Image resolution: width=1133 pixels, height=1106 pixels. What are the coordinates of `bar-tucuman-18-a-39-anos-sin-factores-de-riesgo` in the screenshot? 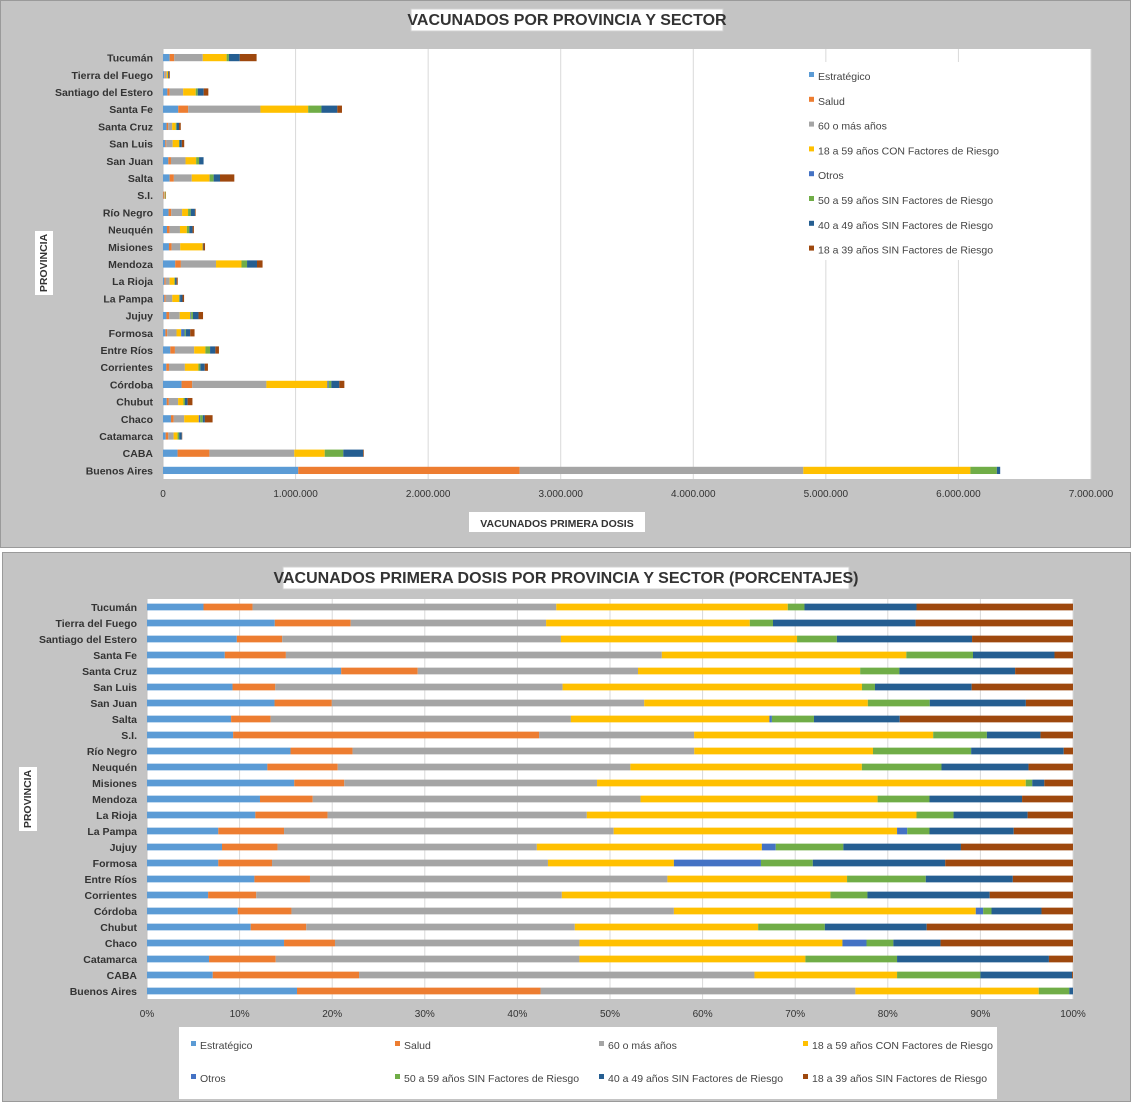 It's located at (995, 607).